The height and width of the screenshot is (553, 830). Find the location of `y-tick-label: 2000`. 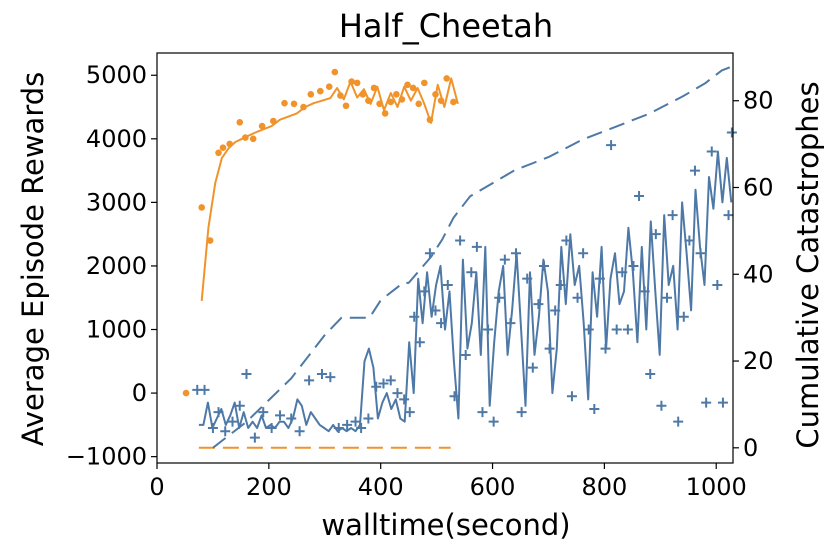

y-tick-label: 2000 is located at coordinates (116, 266).